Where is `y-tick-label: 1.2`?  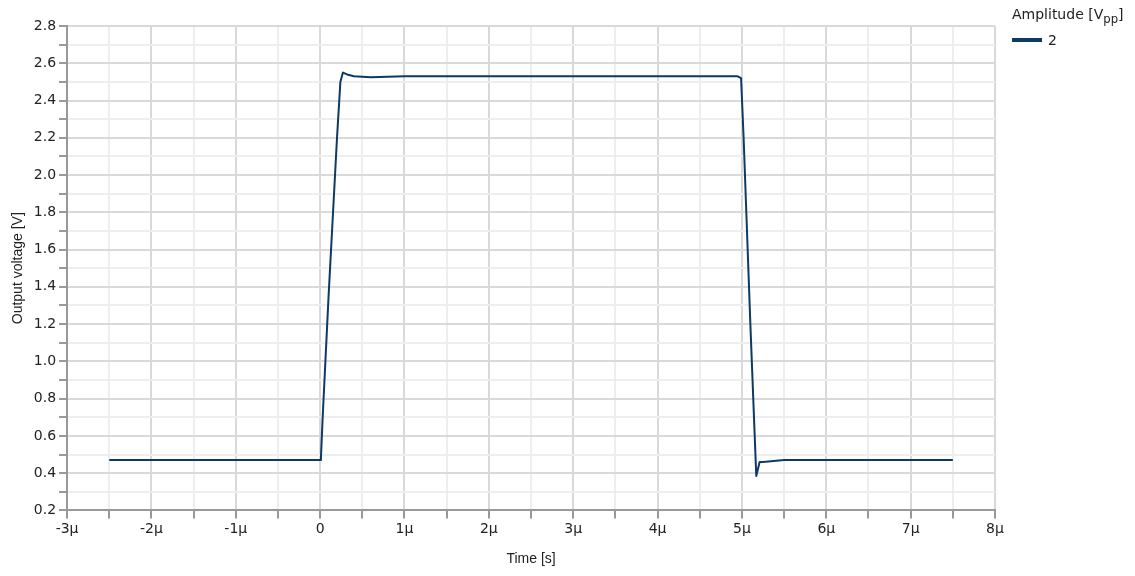
y-tick-label: 1.2 is located at coordinates (45, 322).